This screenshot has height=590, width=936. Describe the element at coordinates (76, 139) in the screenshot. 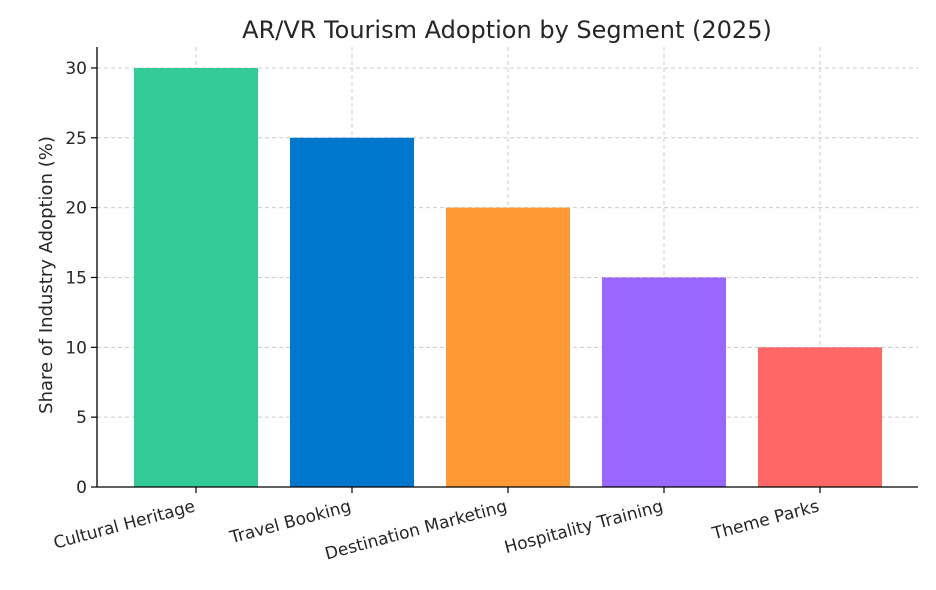

I see `y-tick-label: 25` at that location.